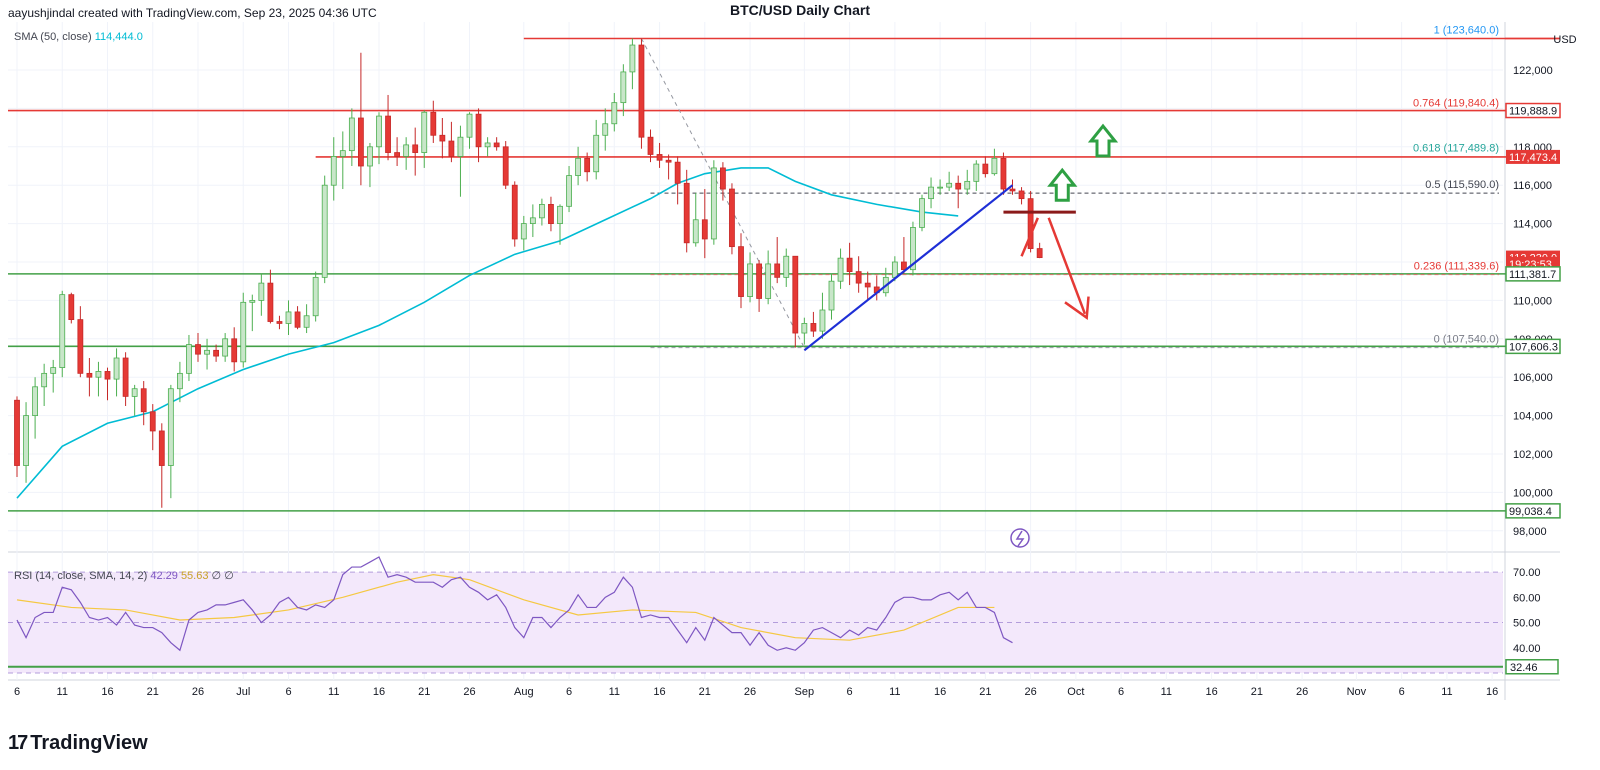  I want to click on fib-level-label: 0.5 (115,590.0), so click(1462, 185).